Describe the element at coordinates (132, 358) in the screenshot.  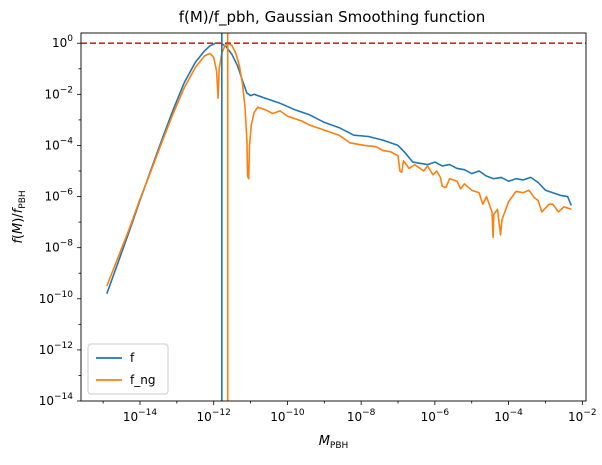
I see `legend-label-f: f` at that location.